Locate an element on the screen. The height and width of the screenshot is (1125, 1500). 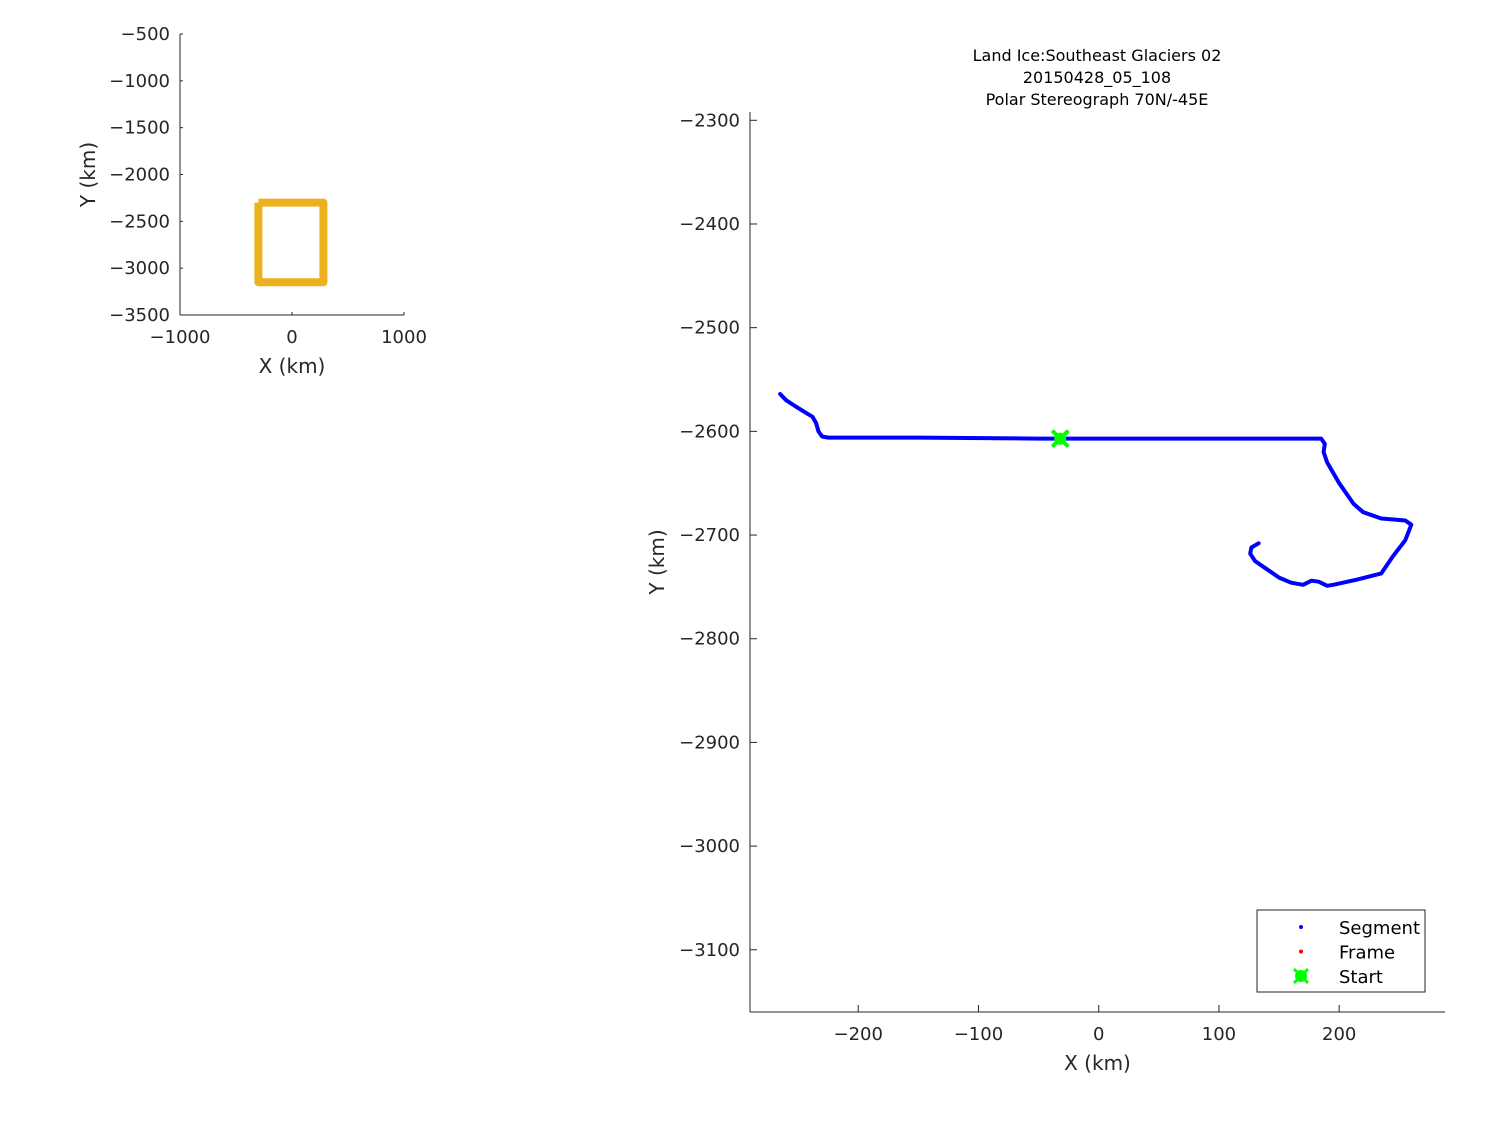
y-tick-label: −1500 is located at coordinates (139, 128).